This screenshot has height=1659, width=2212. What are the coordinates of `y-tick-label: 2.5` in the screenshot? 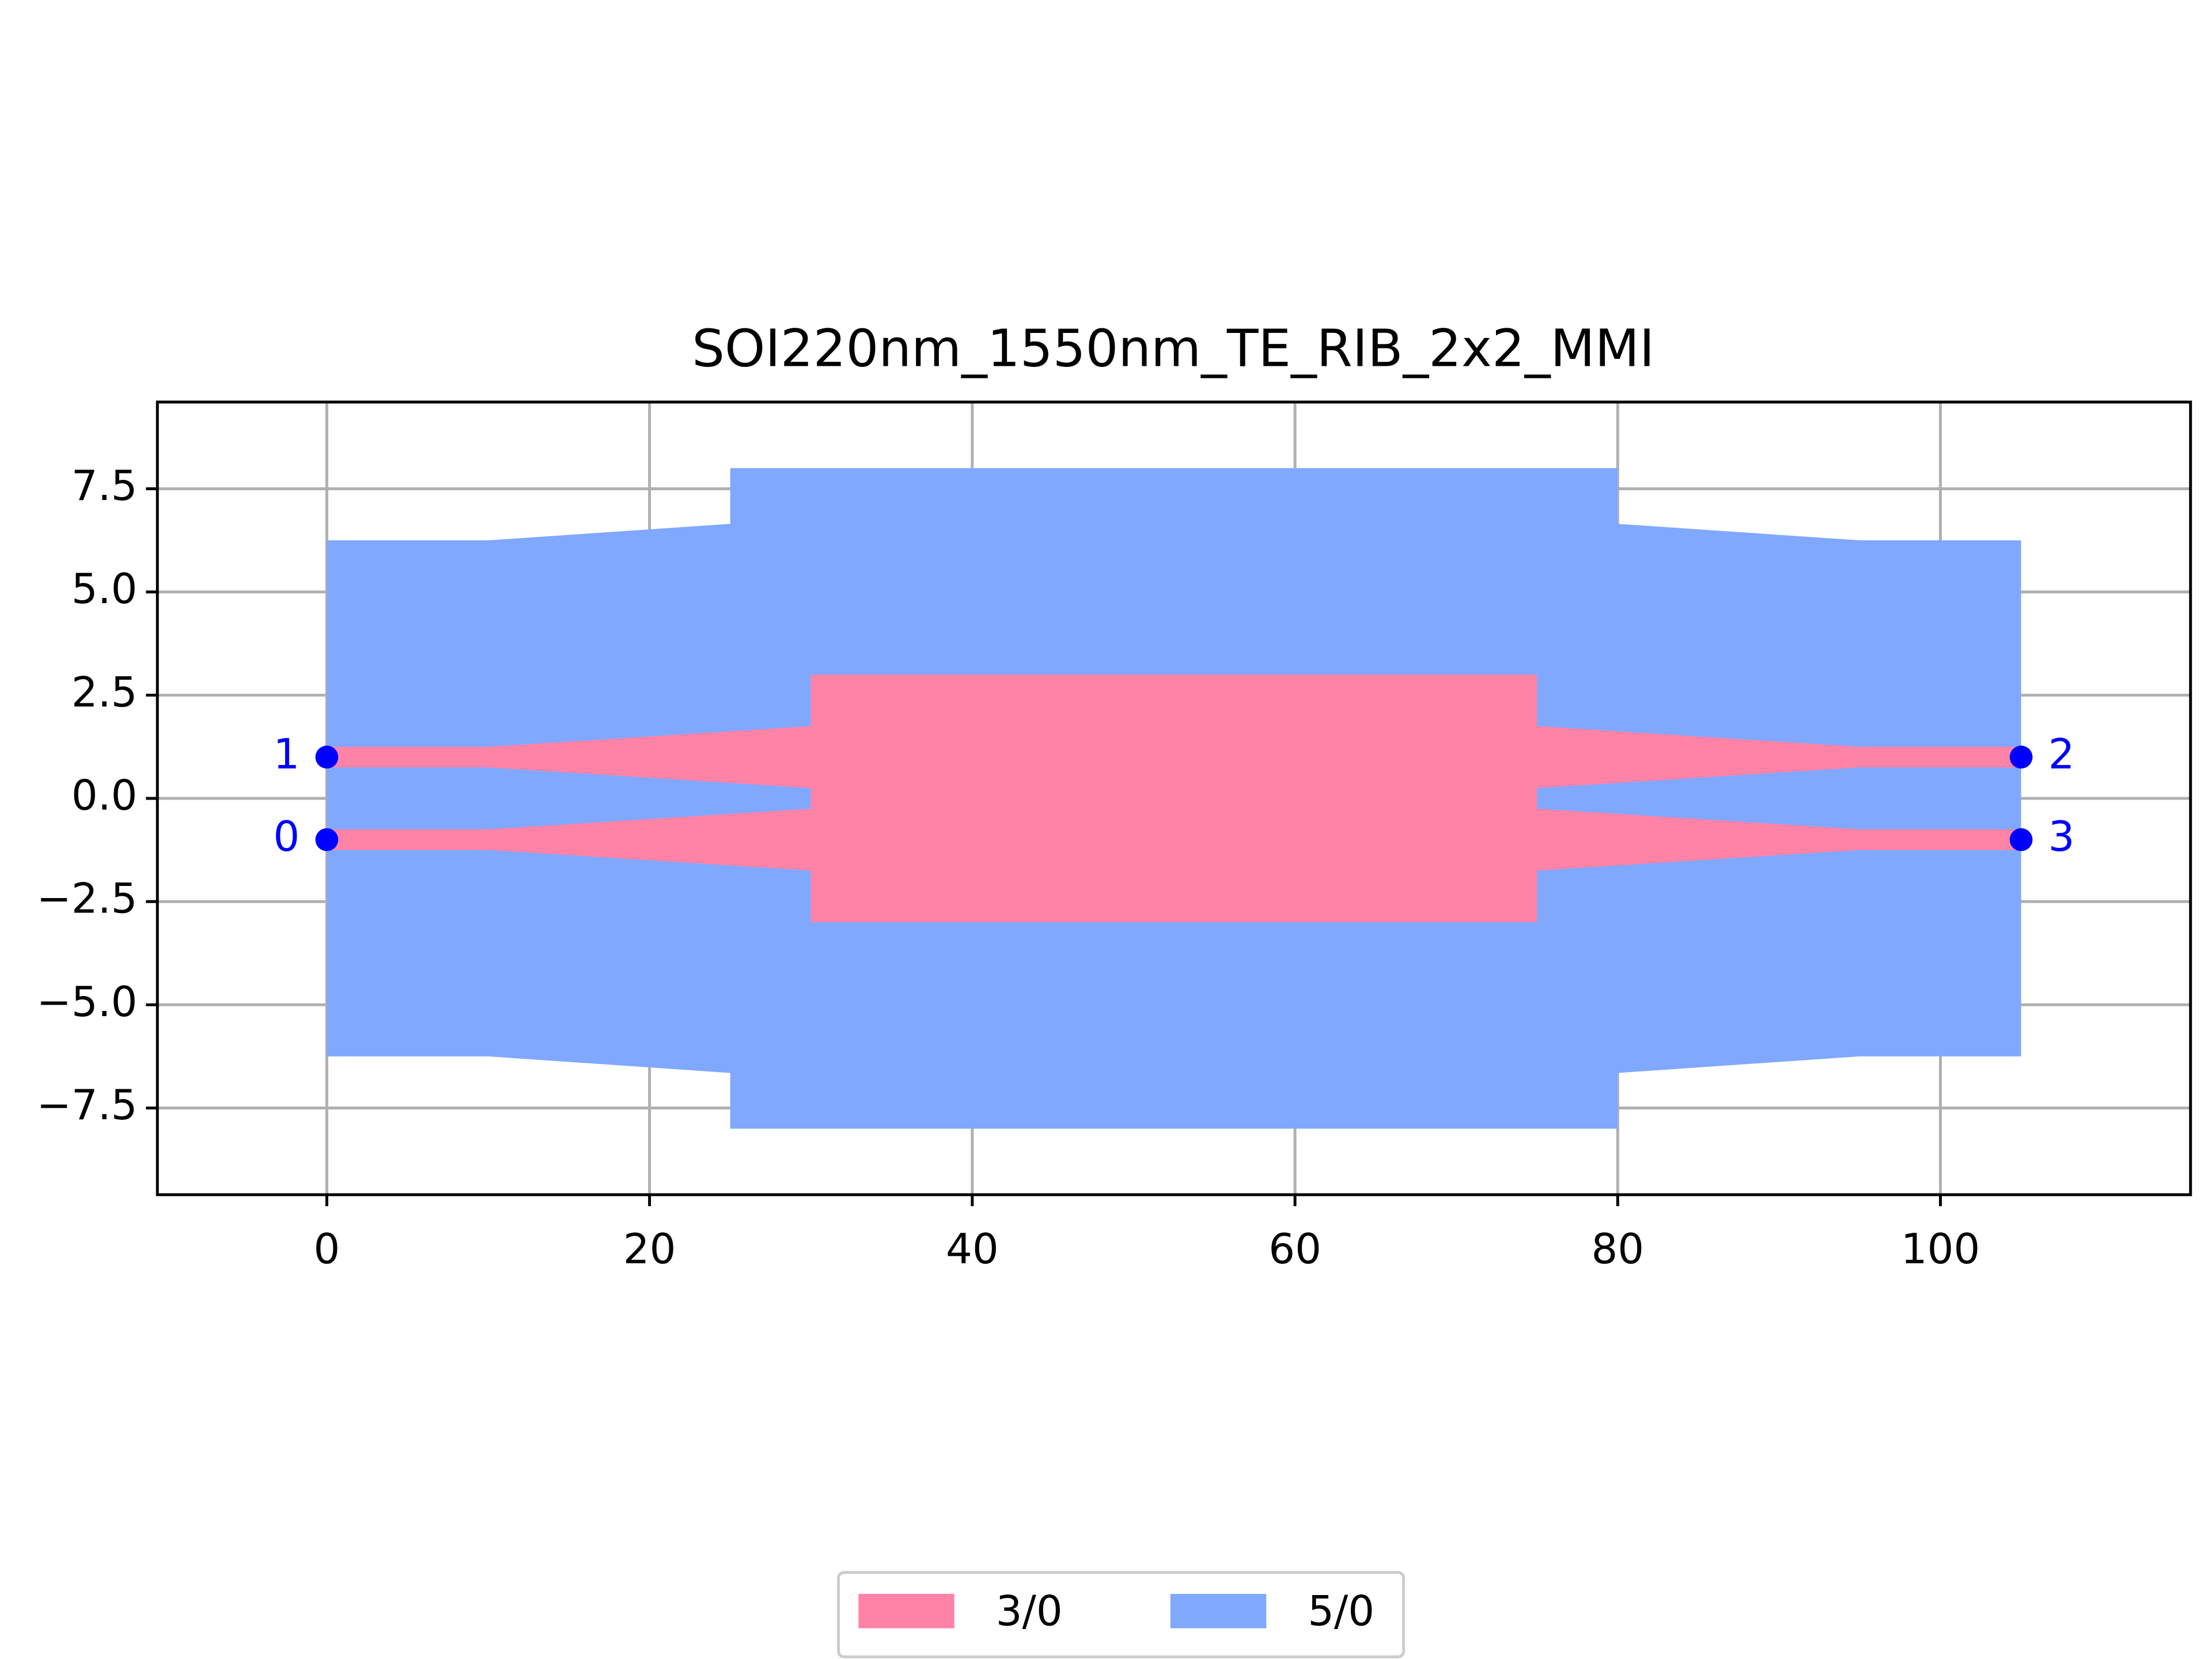 It's located at (104, 692).